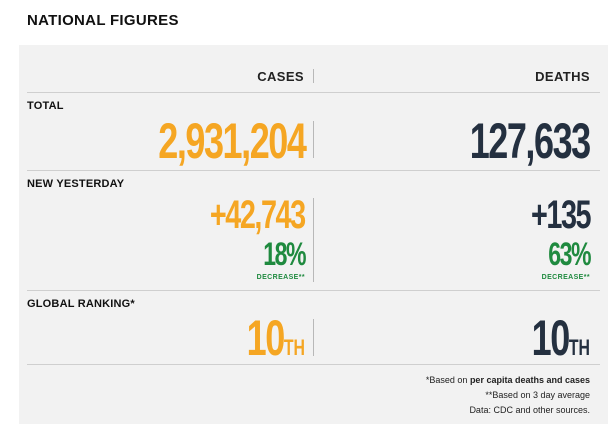 The image size is (616, 436). What do you see at coordinates (562, 76) in the screenshot?
I see `deaths-column-header: DEATHS` at bounding box center [562, 76].